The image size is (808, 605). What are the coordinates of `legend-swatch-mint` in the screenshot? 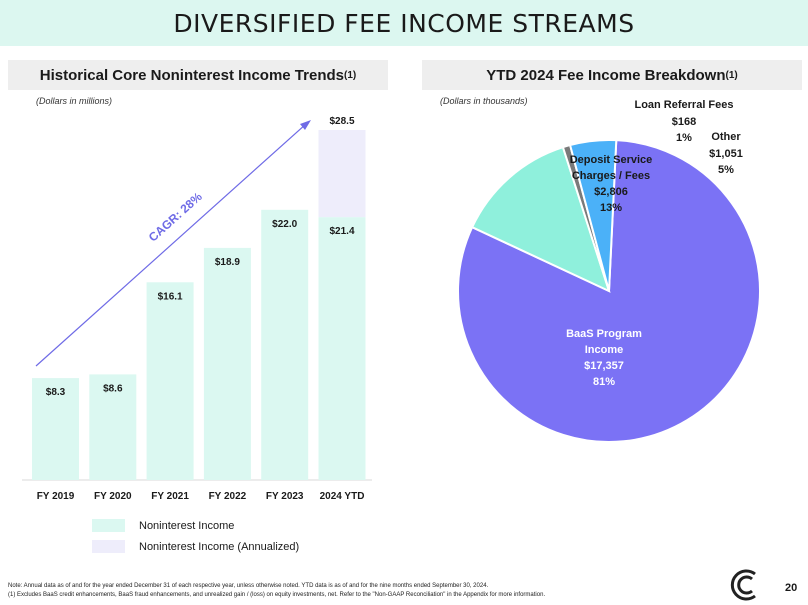 It's located at (108, 525).